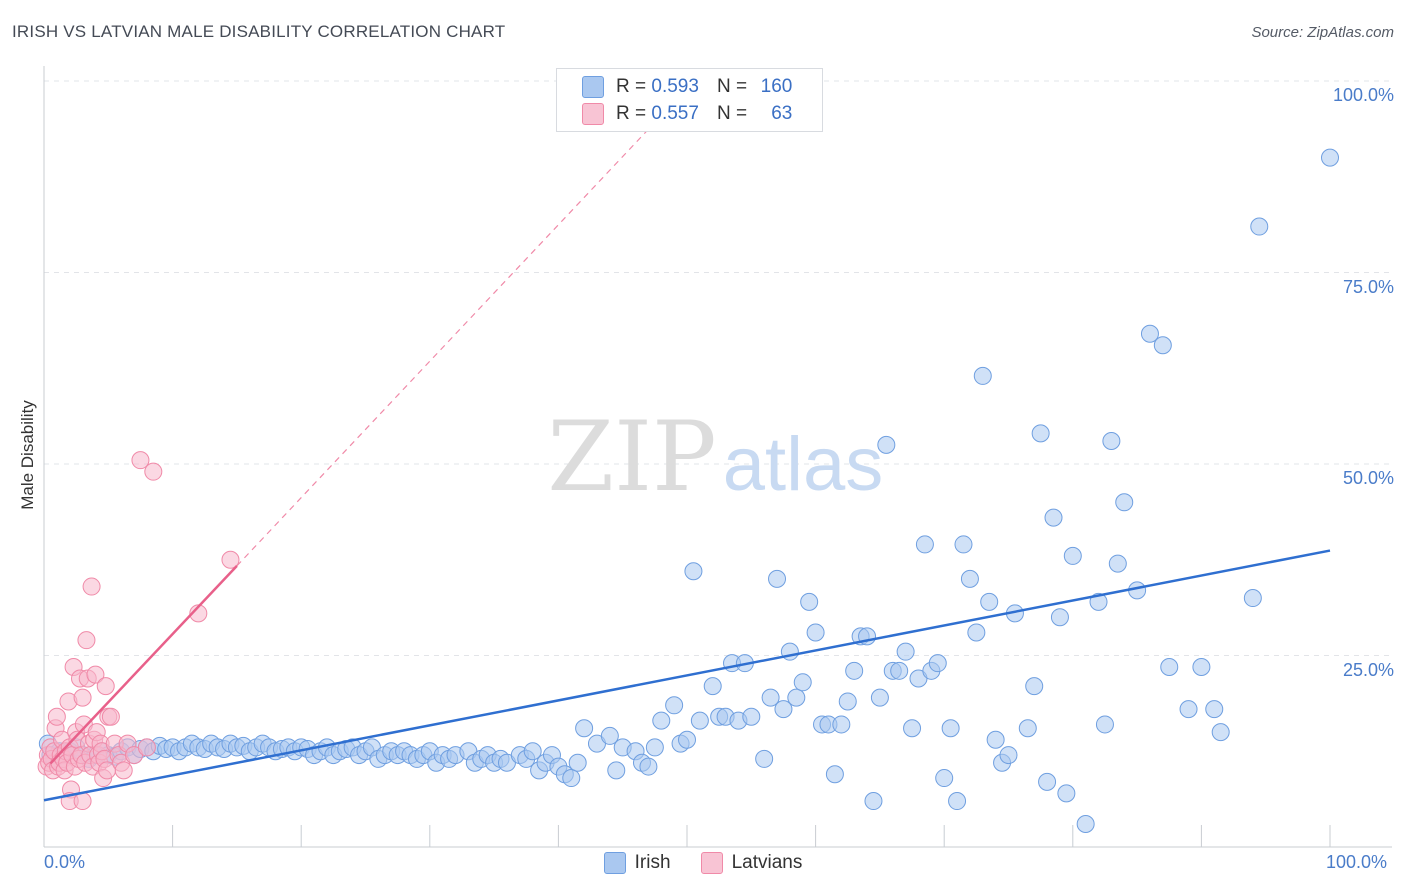 Image resolution: width=1406 pixels, height=892 pixels. I want to click on watermark-atlas: atlas, so click(803, 464).